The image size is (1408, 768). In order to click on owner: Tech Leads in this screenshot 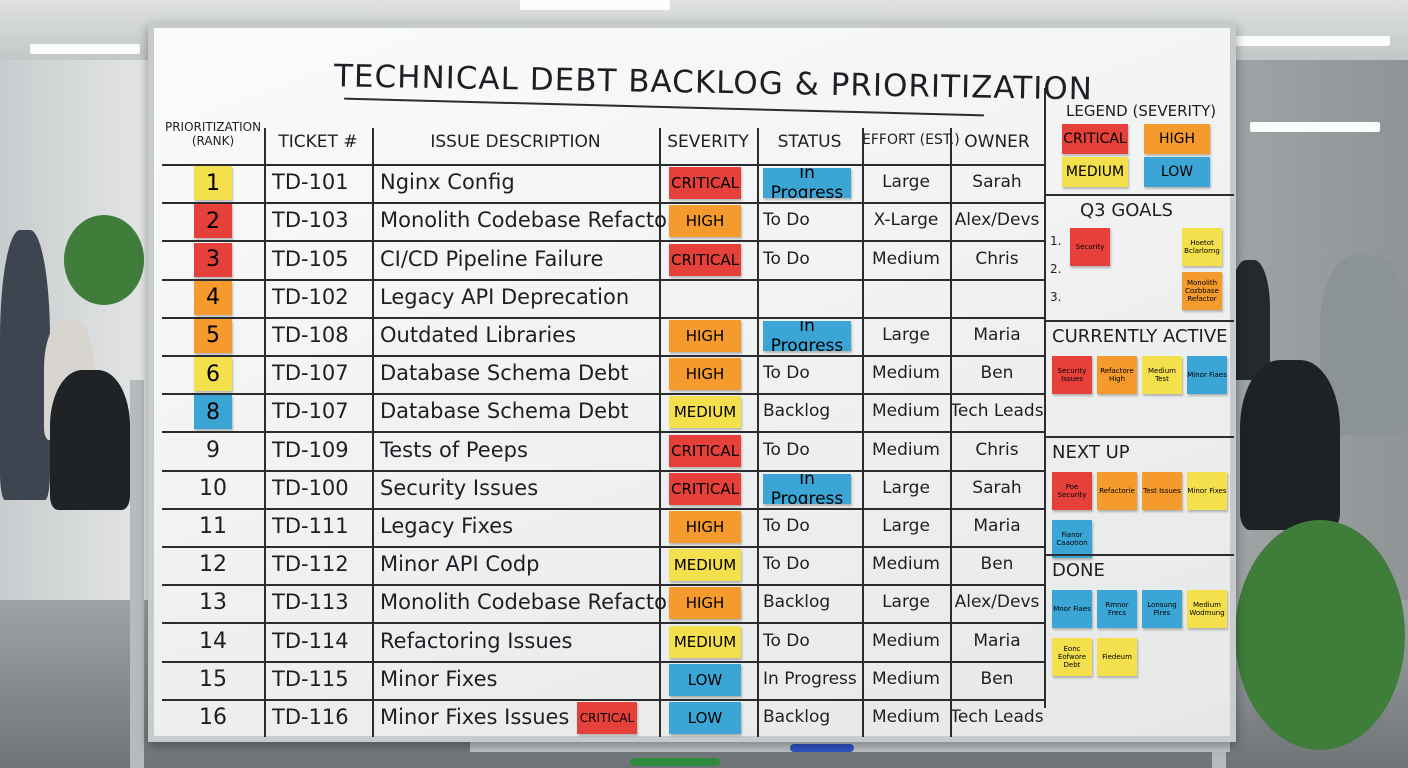, I will do `click(997, 716)`.